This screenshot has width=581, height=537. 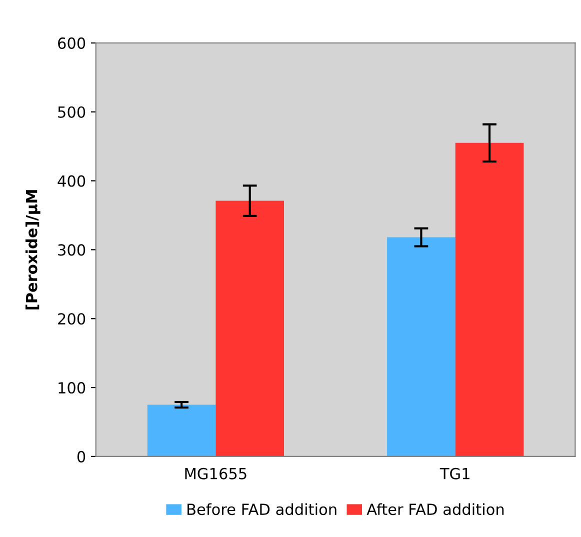 I want to click on y-tick-label: 0, so click(x=81, y=456).